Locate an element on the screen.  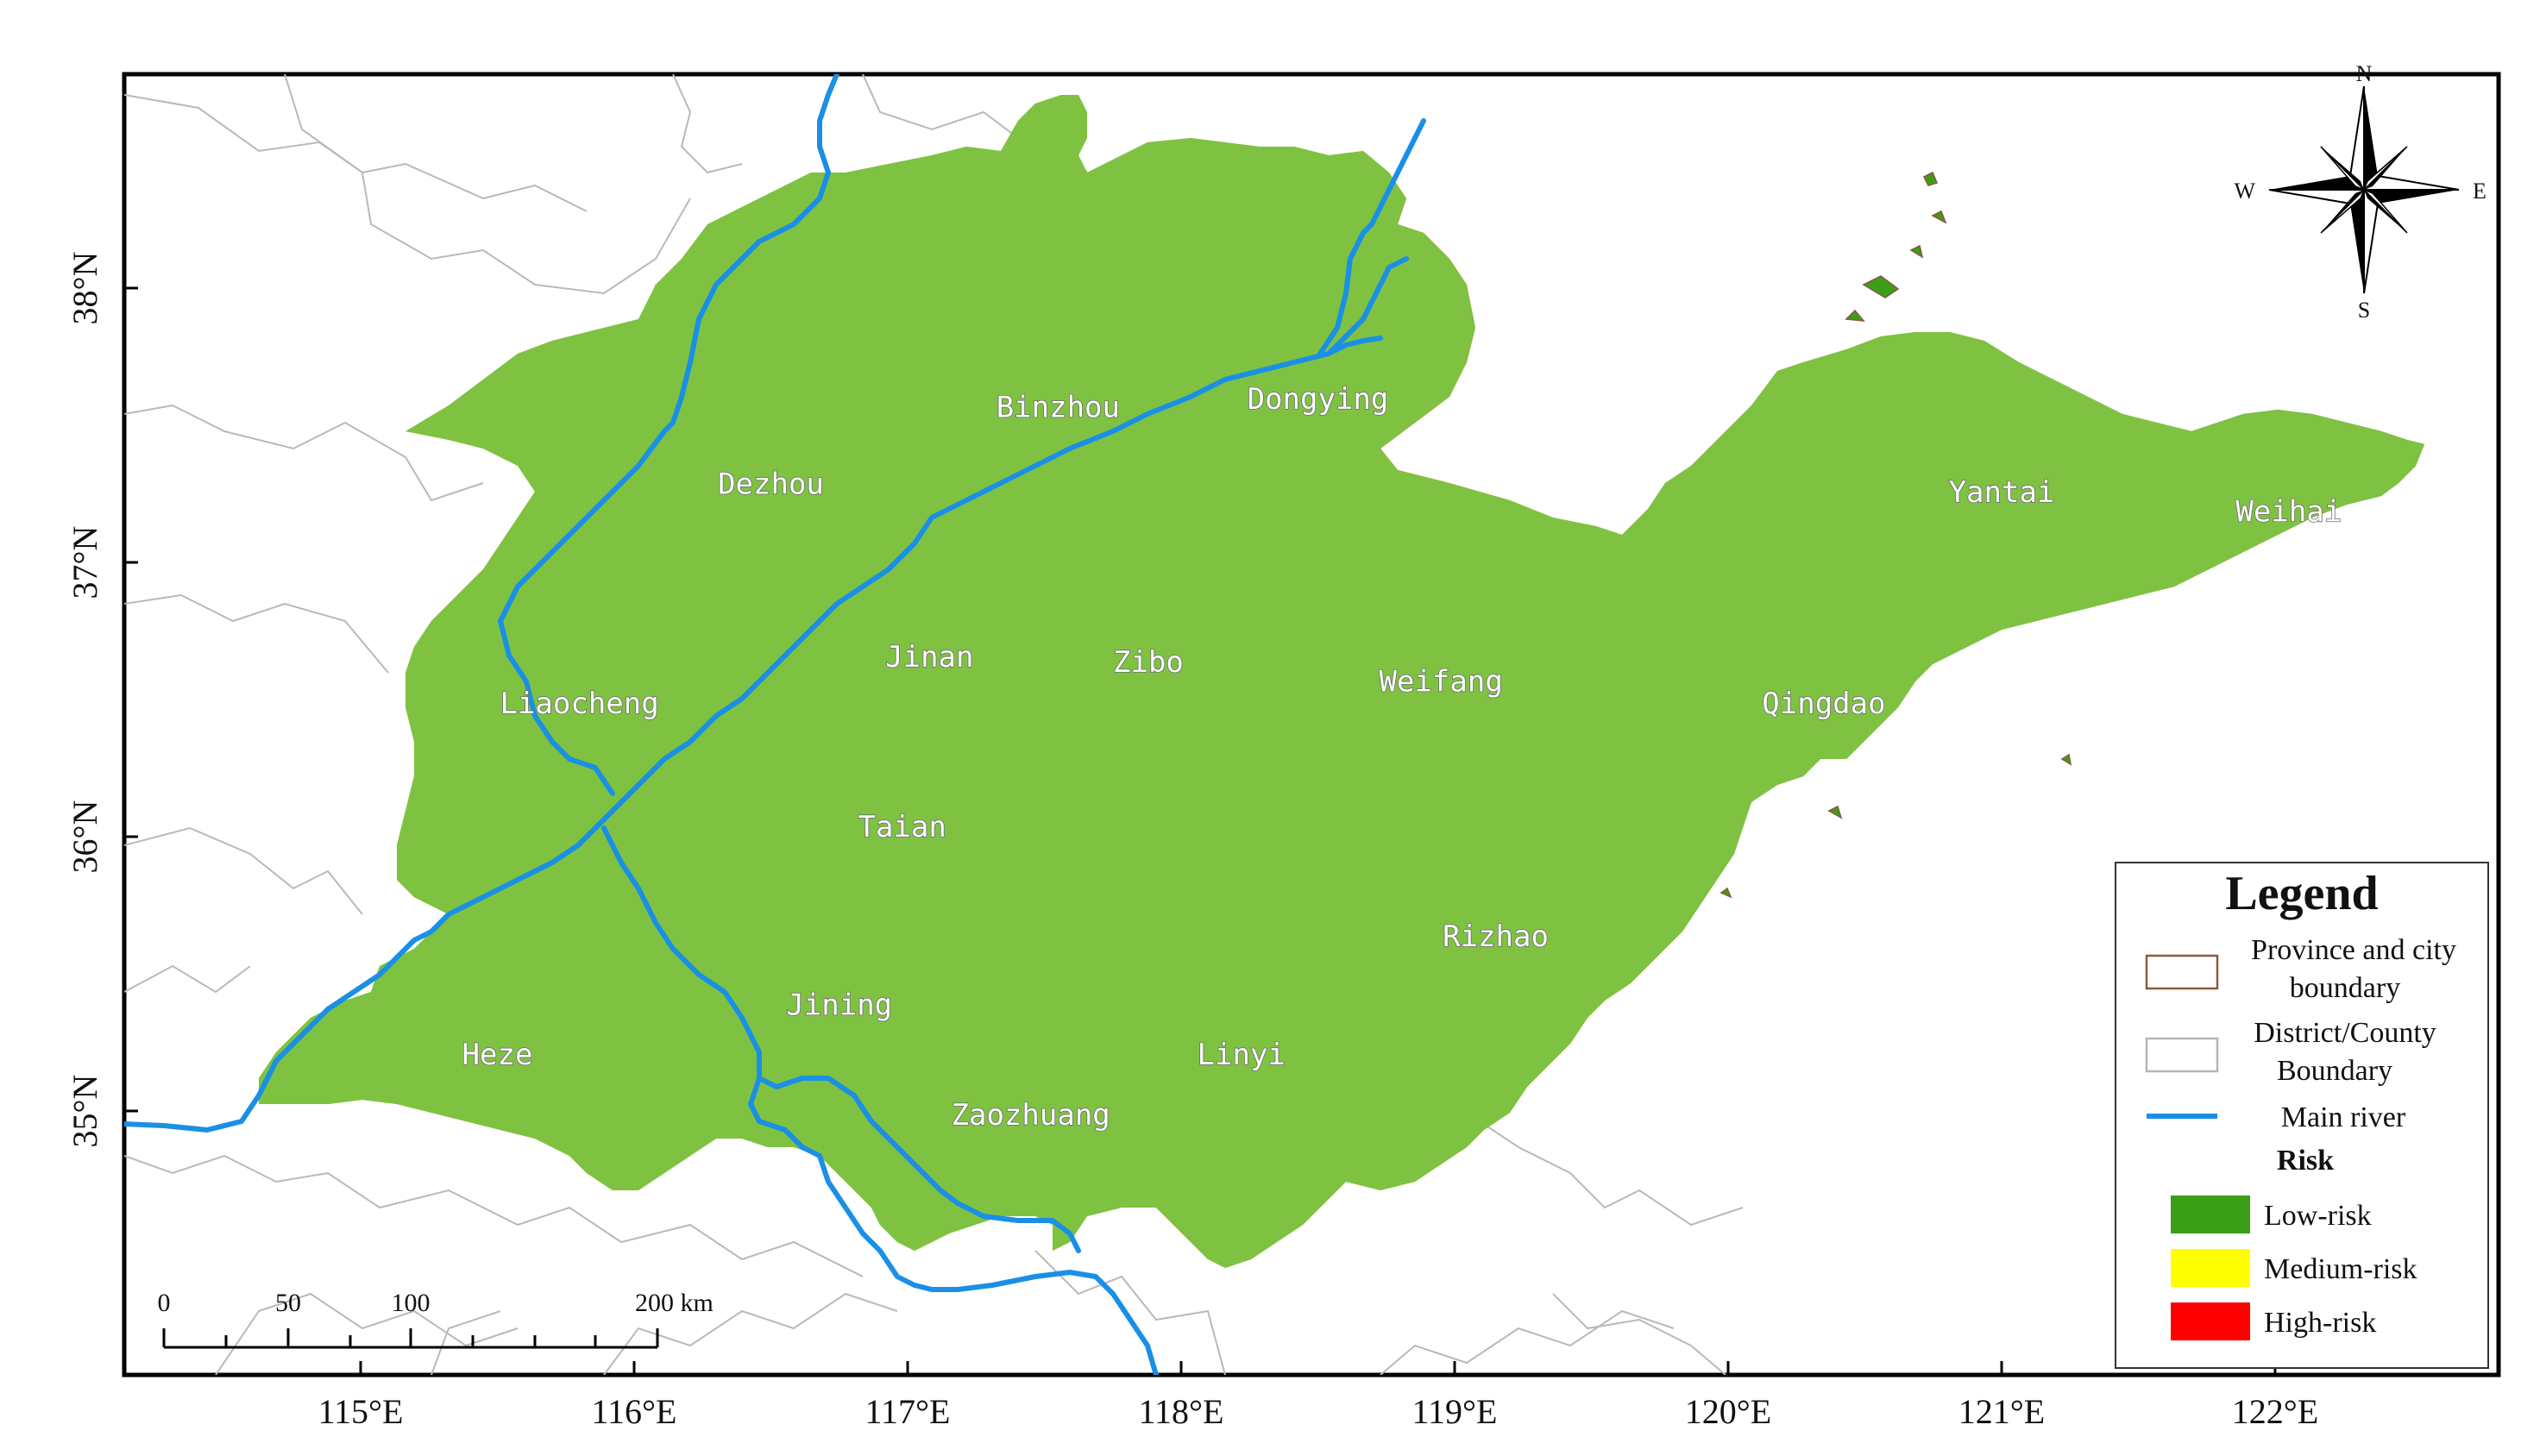
city-label-qingdao: Qingdao is located at coordinates (1823, 704).